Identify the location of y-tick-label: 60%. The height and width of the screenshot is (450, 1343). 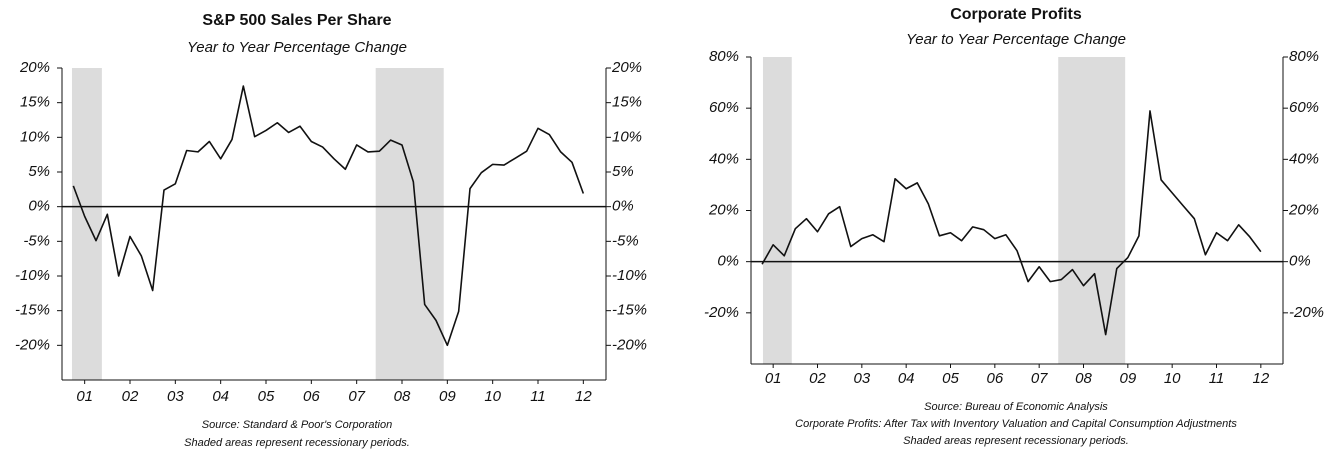
(724, 107).